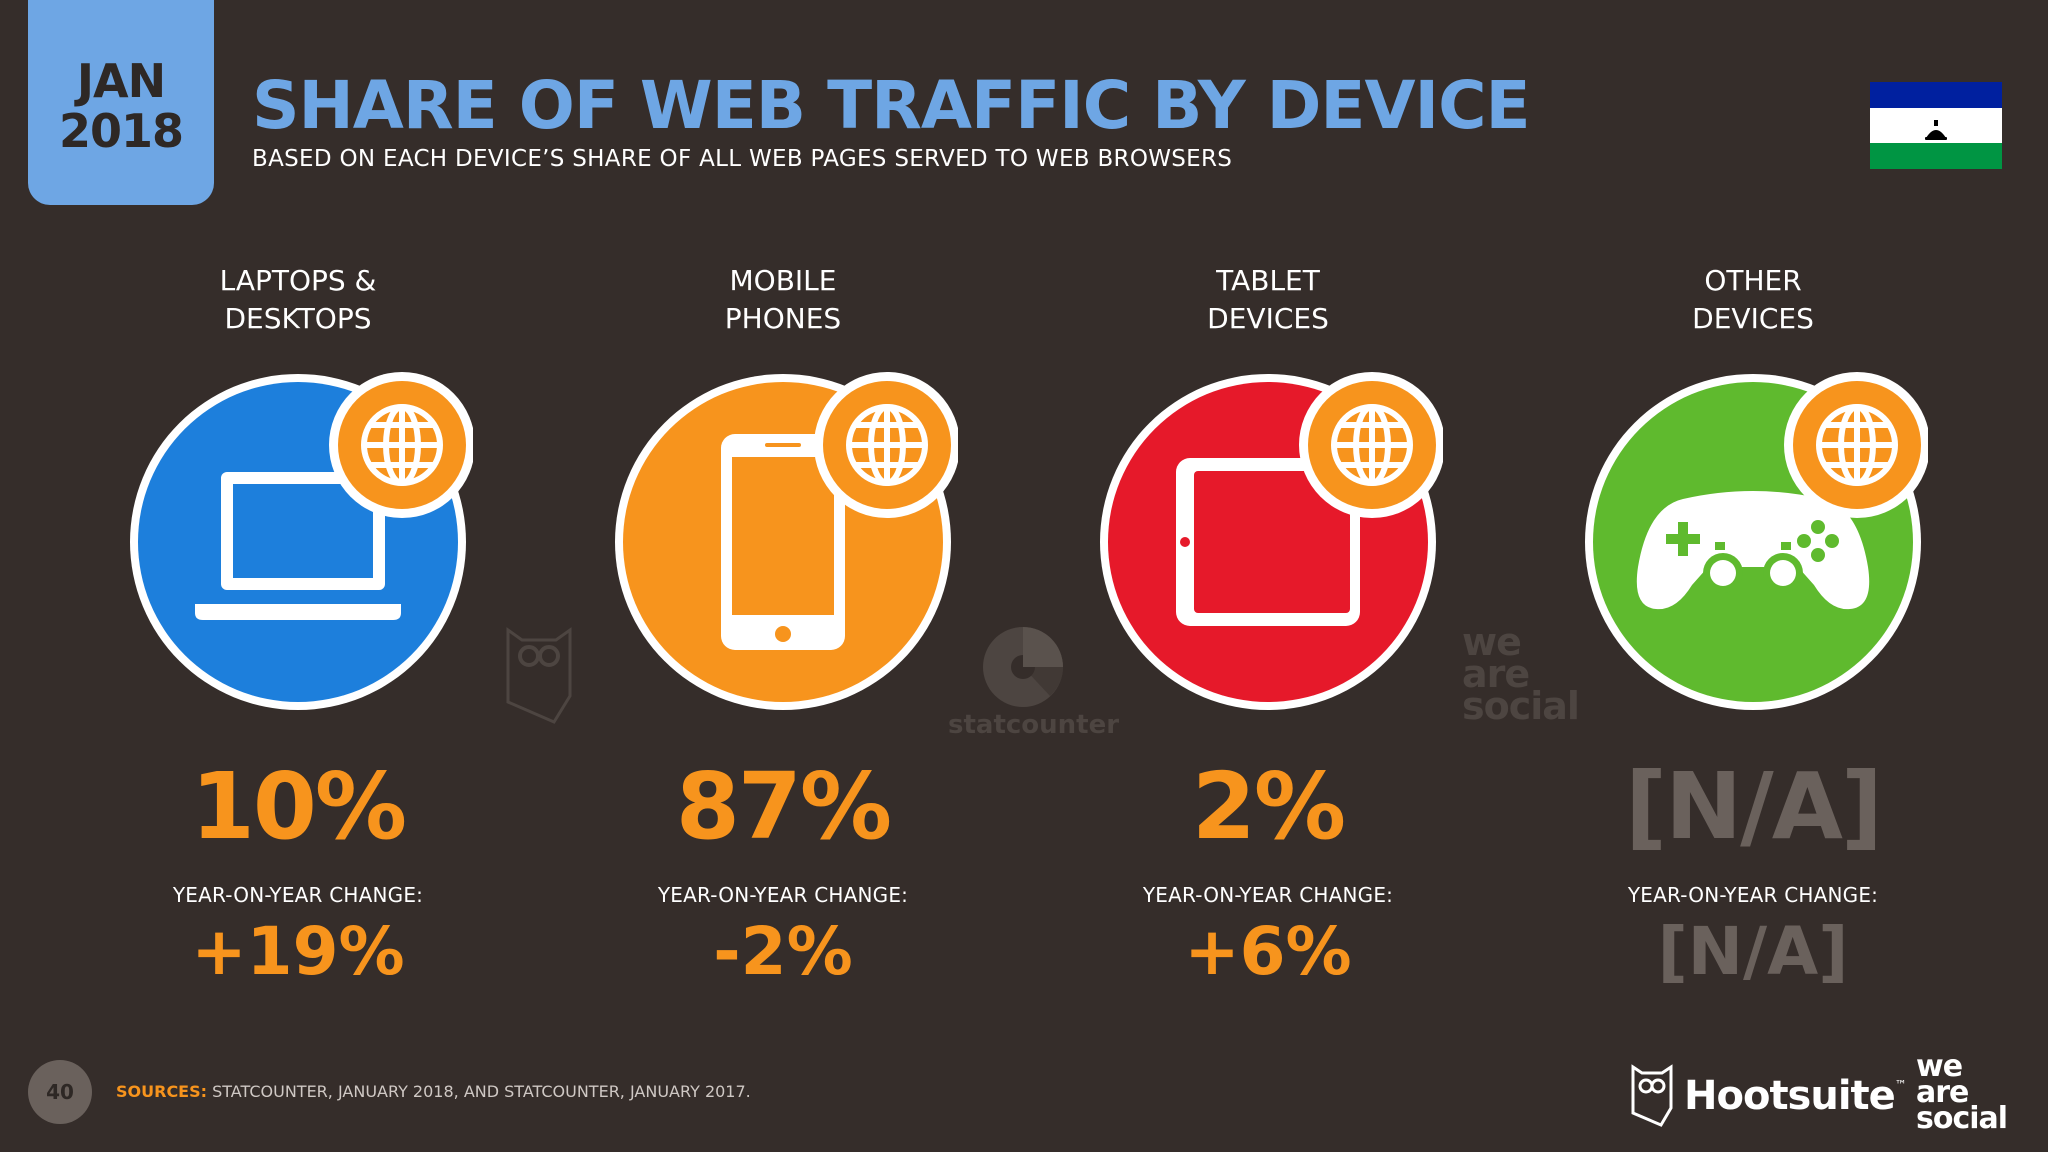  Describe the element at coordinates (60, 1092) in the screenshot. I see `page-number: 40` at that location.